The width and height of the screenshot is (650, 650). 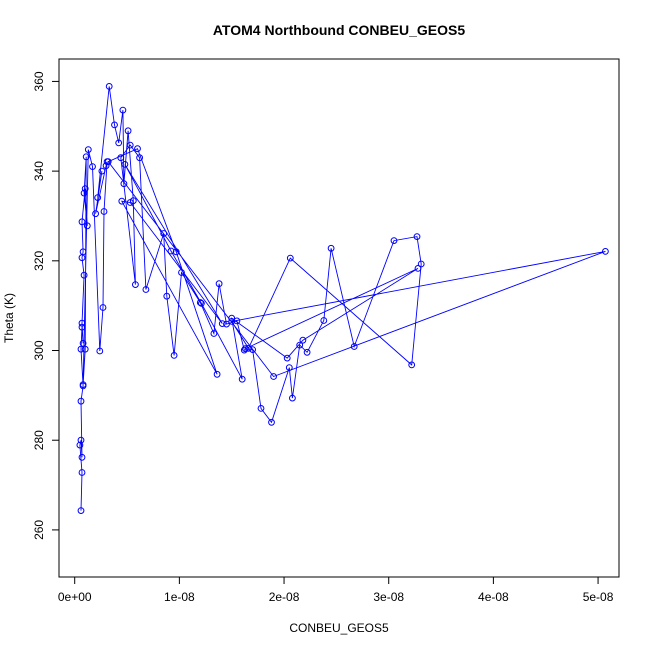 I want to click on y-tick-label: 300, so click(x=39, y=350).